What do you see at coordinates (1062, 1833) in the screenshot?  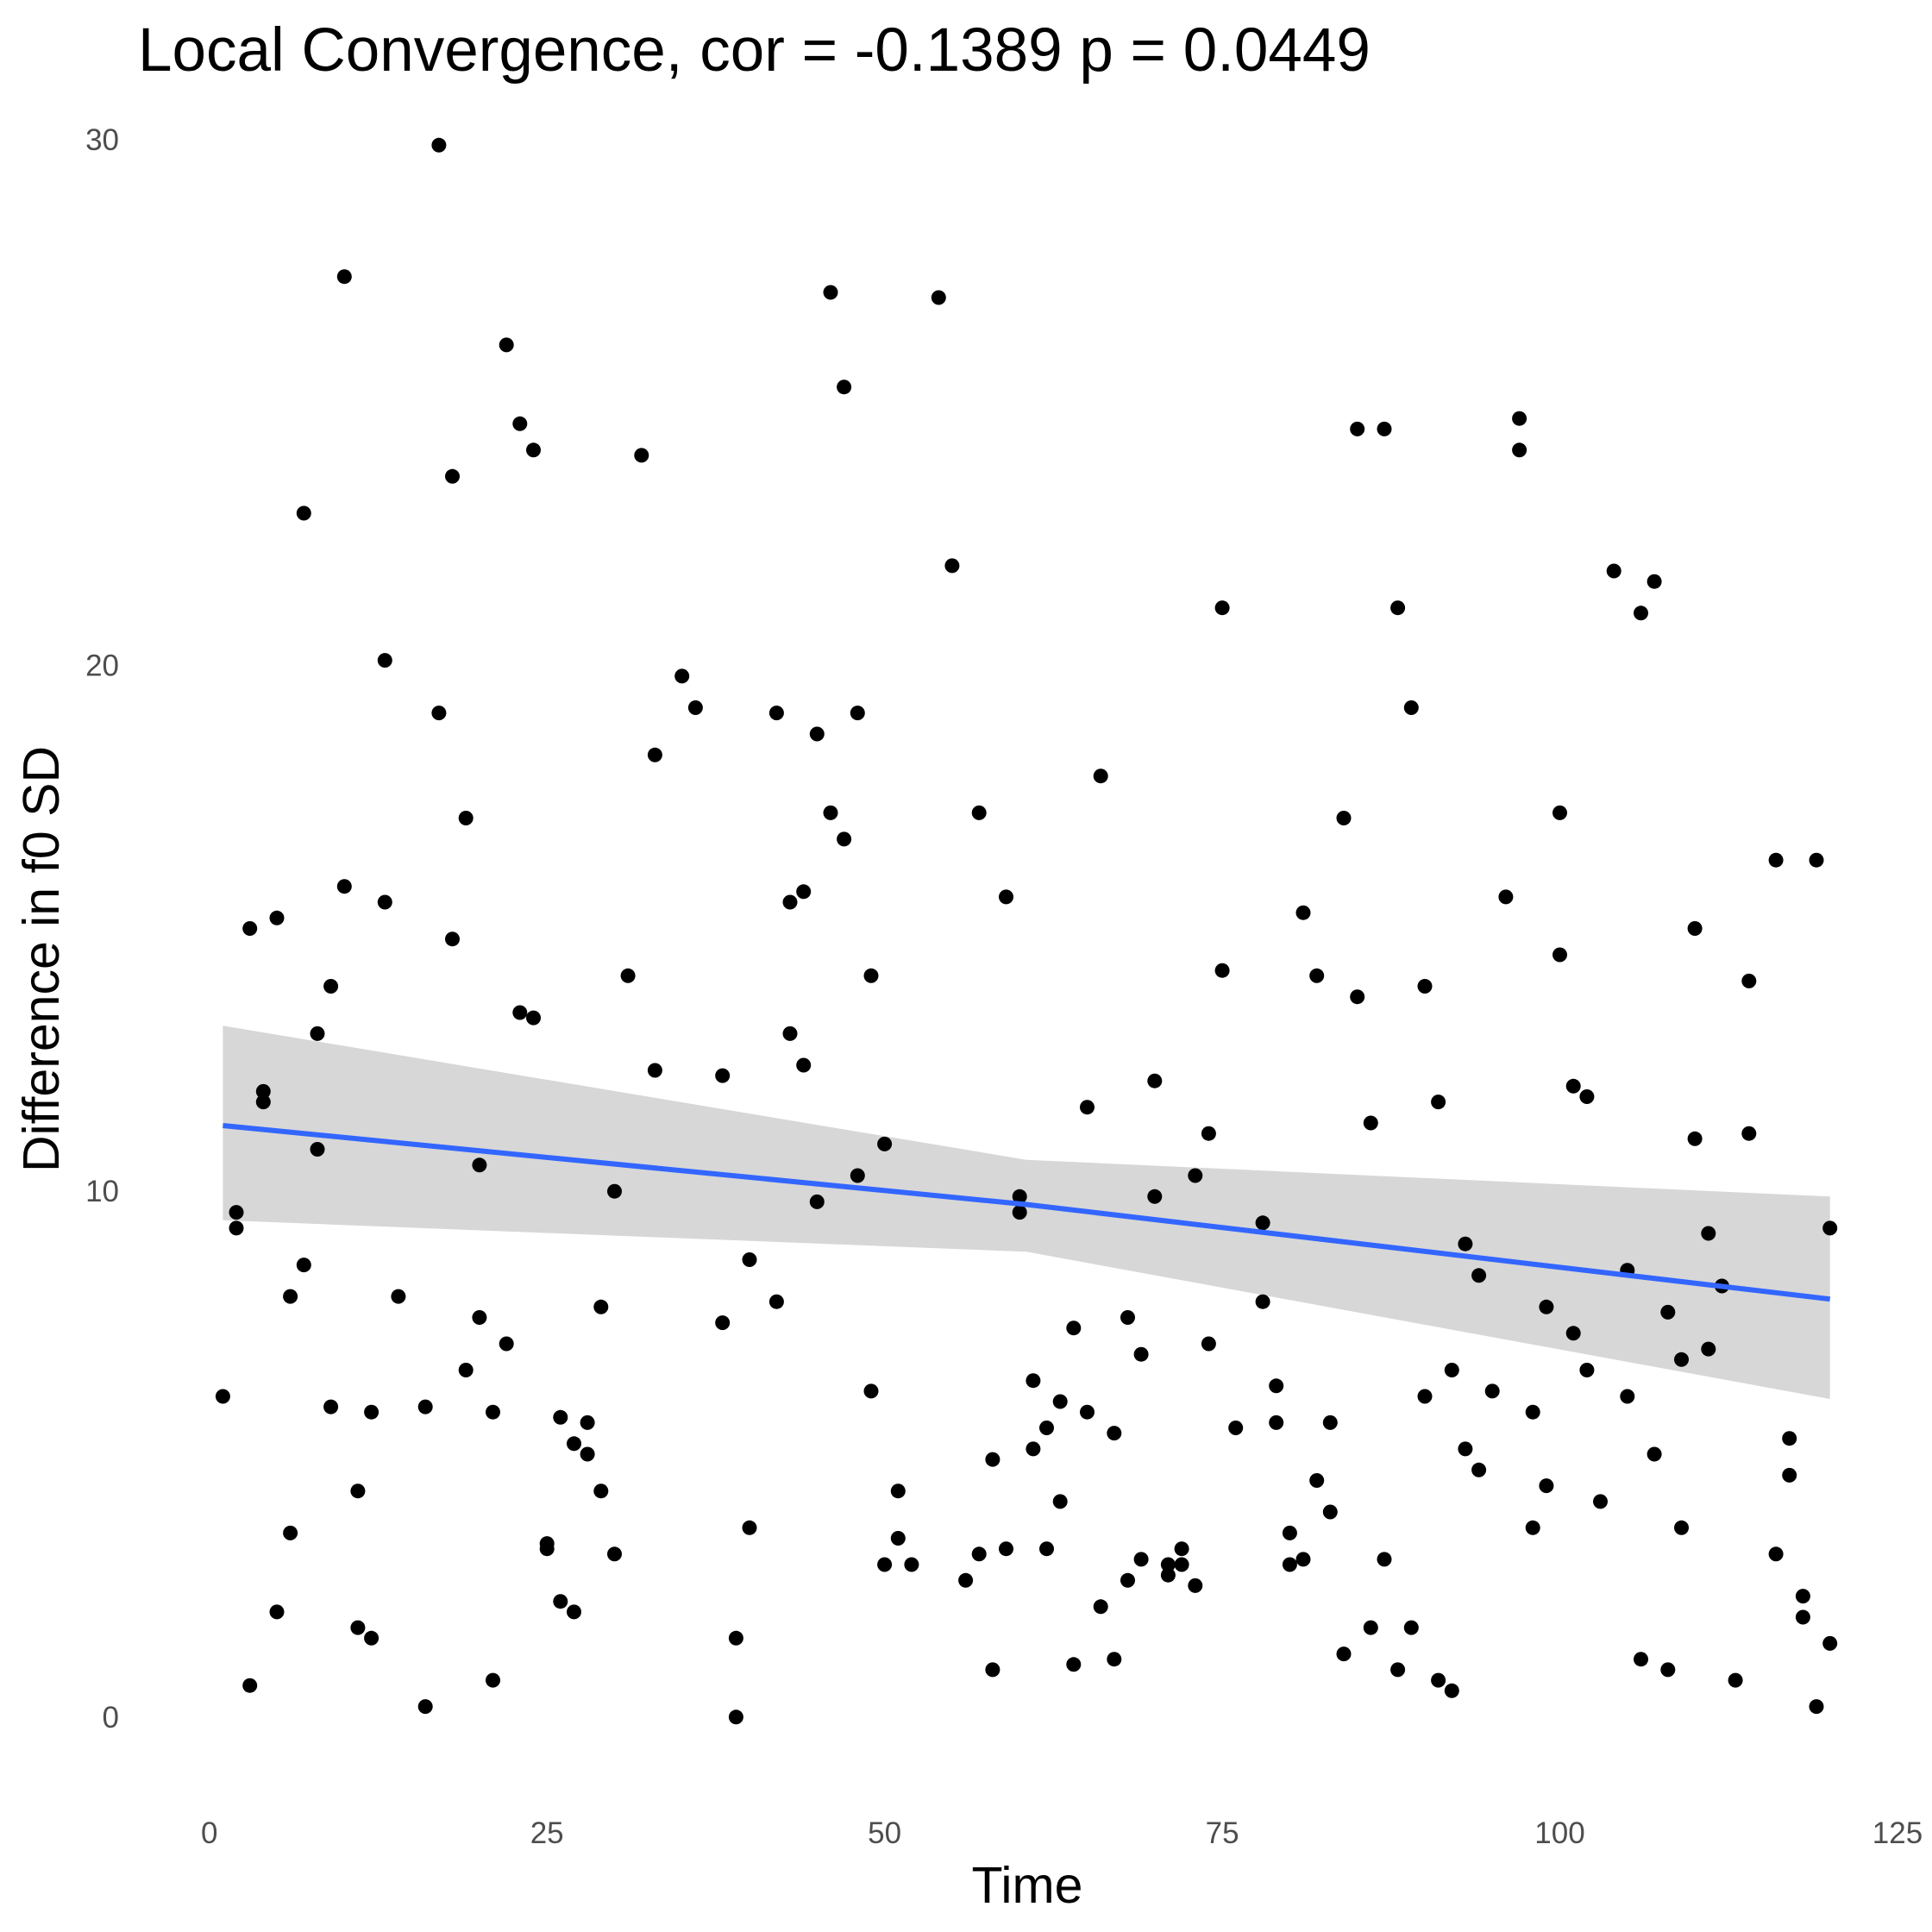 I see `x-tick-labels: 0 25 50 75 100 125` at bounding box center [1062, 1833].